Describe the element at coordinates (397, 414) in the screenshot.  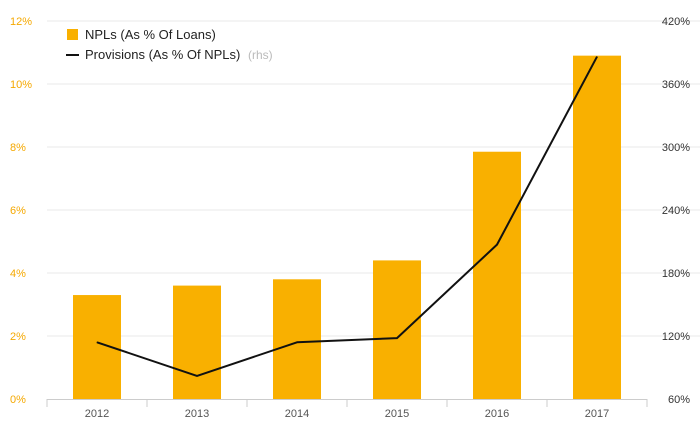
I see `x-tick-label: 2015` at that location.